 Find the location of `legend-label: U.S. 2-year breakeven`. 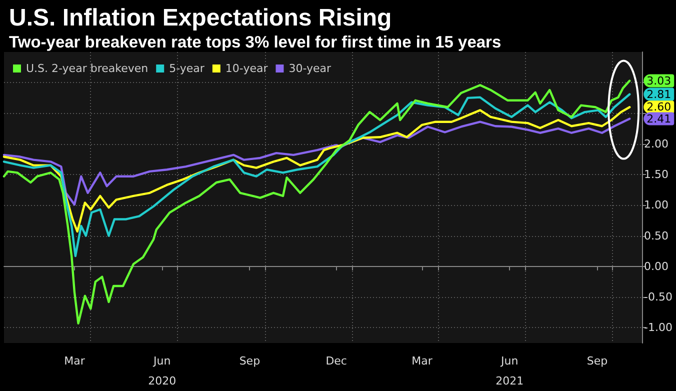

legend-label: U.S. 2-year breakeven is located at coordinates (87, 68).